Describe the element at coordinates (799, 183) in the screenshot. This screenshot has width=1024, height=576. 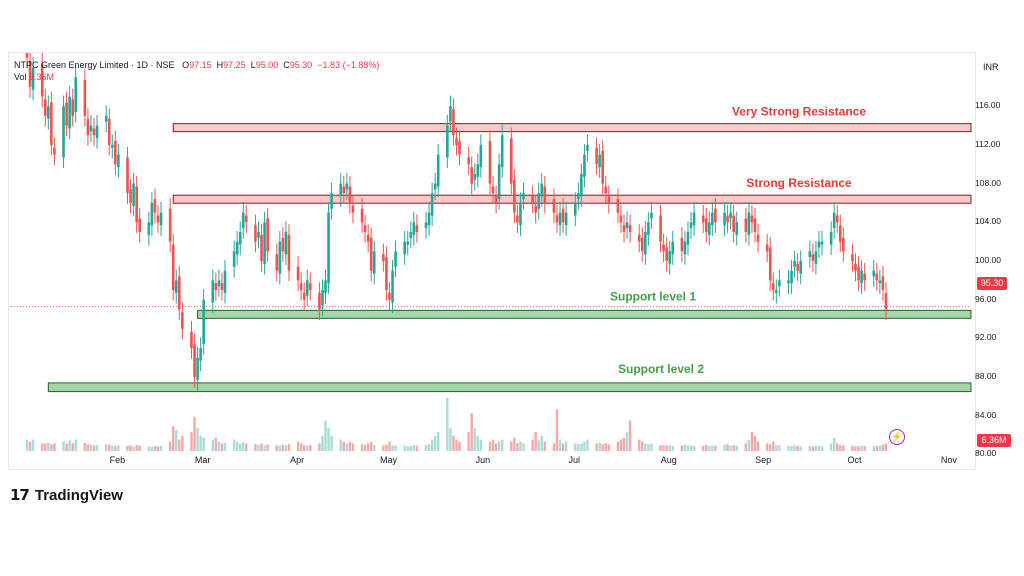
I see `resistance-label: Strong Resistance` at that location.